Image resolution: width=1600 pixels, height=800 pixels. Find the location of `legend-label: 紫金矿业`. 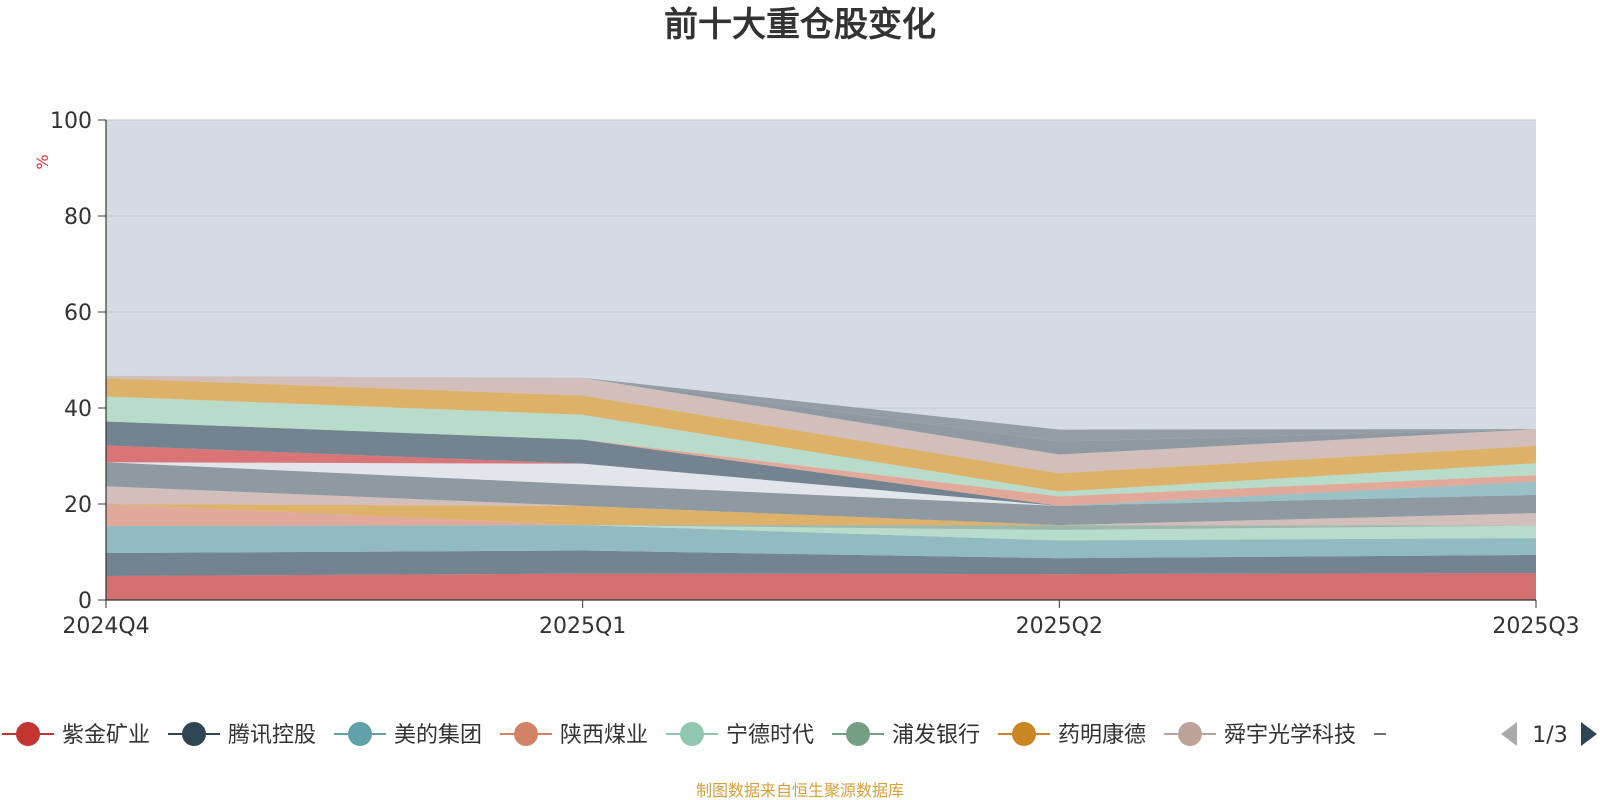

legend-label: 紫金矿业 is located at coordinates (106, 735).